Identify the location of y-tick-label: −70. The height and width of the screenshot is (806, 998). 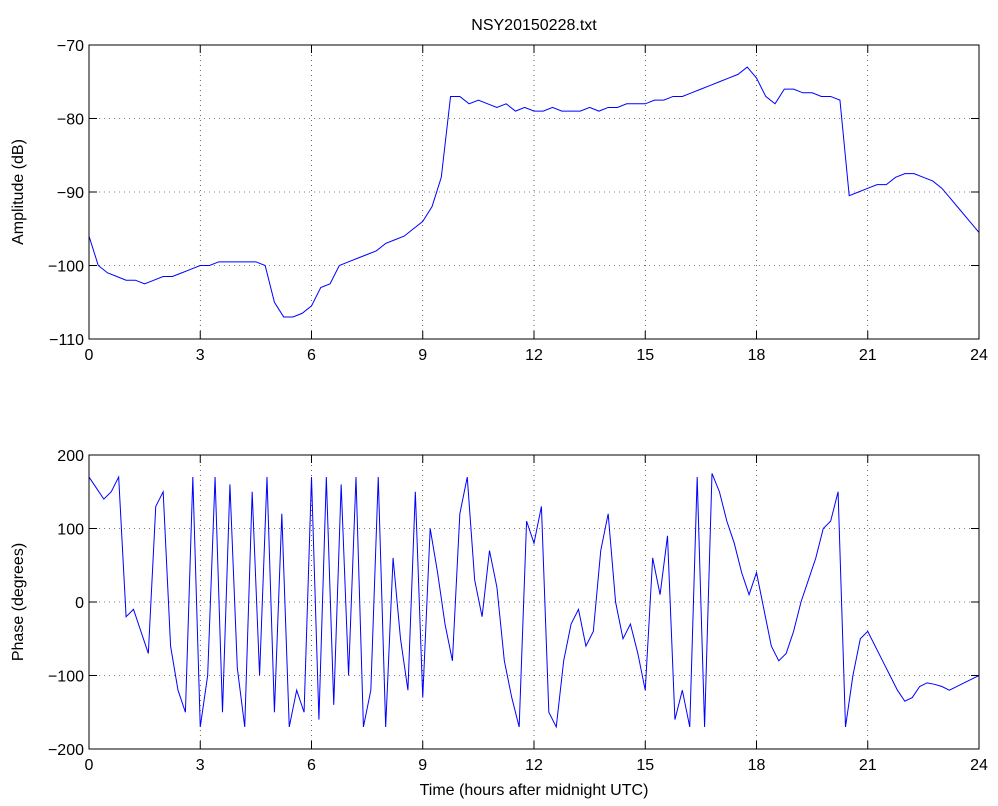
(70, 46).